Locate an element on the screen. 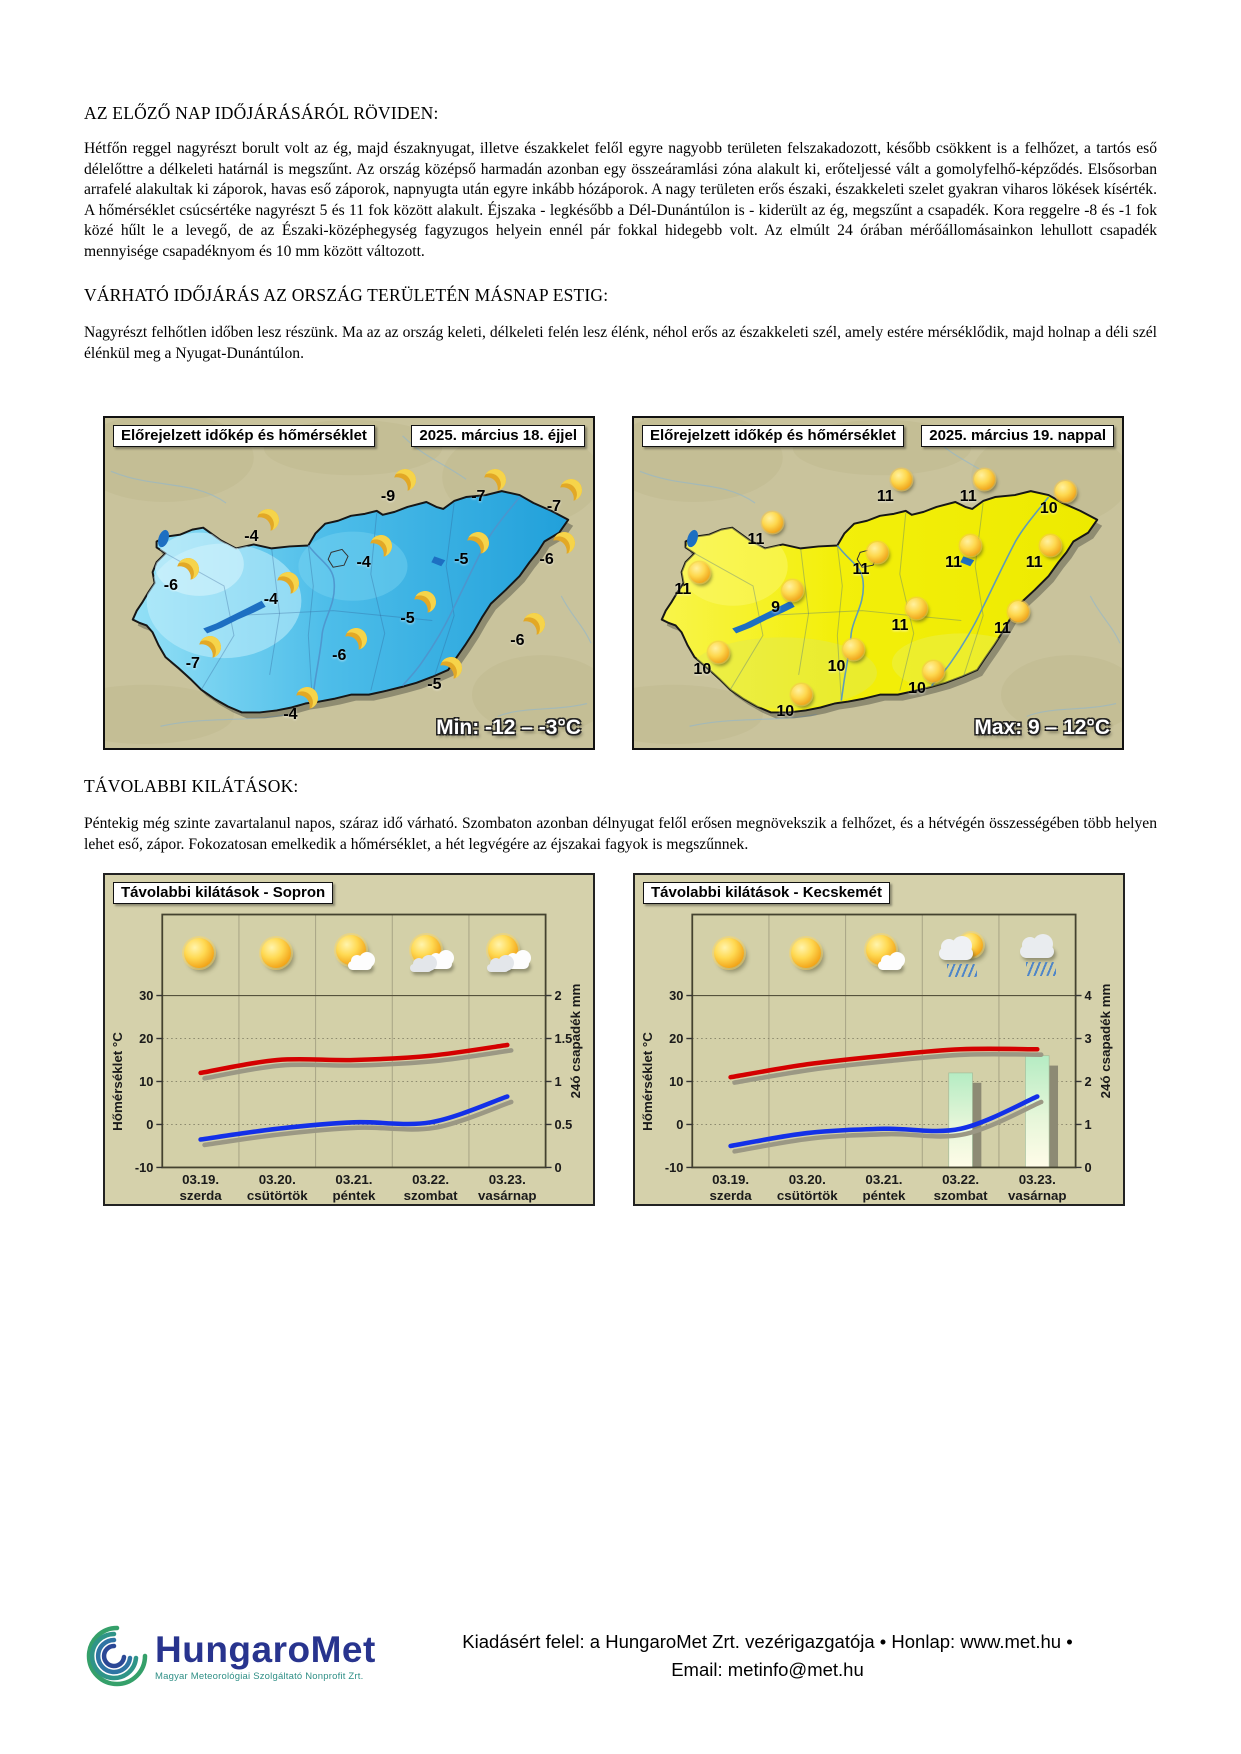  svg-text: 03.23. is located at coordinates (1037, 1179).